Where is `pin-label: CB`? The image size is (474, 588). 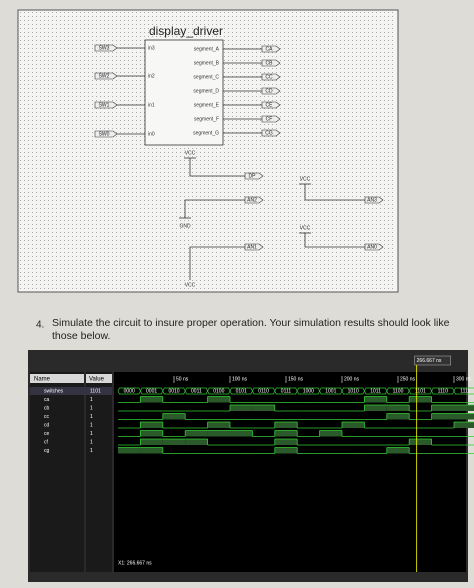 pin-label: CB is located at coordinates (270, 63).